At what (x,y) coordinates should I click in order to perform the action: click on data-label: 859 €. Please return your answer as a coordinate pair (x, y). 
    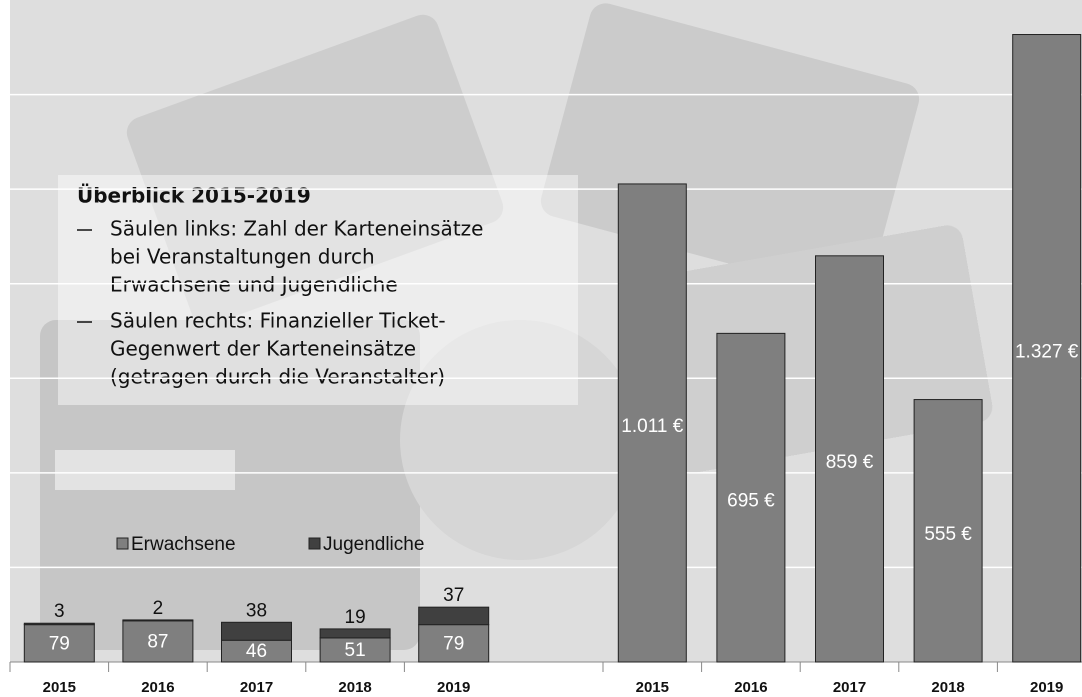
    Looking at the image, I should click on (850, 462).